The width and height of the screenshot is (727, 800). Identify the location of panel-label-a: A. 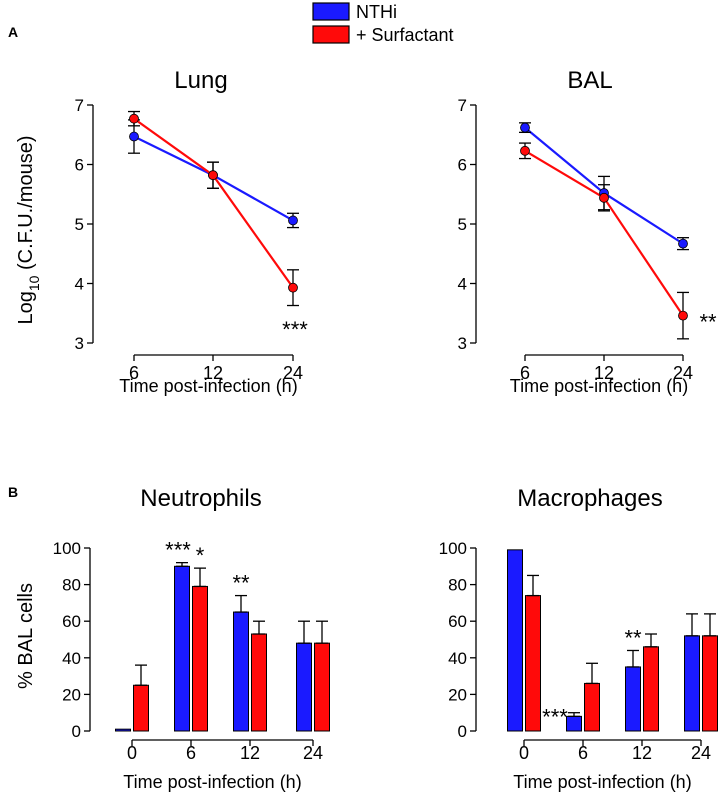
(13, 32).